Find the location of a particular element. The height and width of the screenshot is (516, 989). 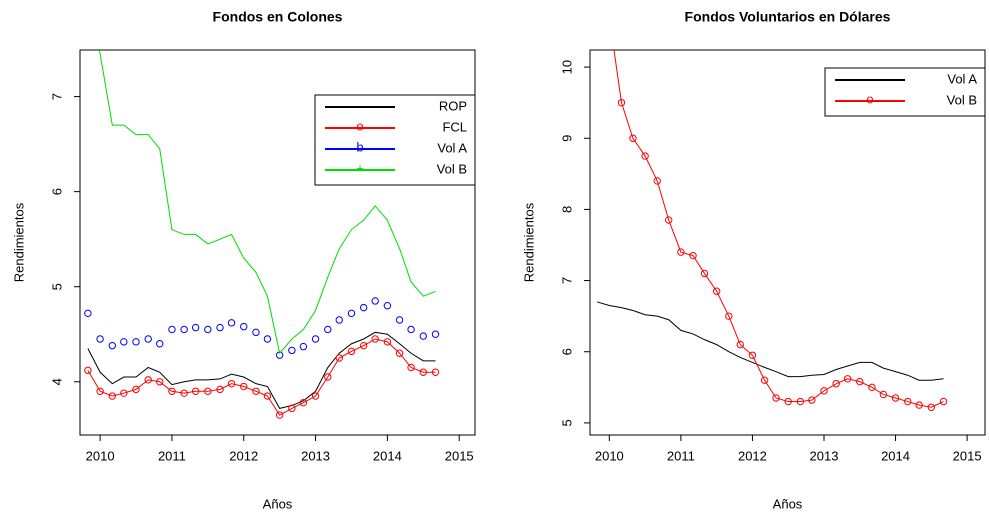

legend-label: ROP is located at coordinates (453, 105).